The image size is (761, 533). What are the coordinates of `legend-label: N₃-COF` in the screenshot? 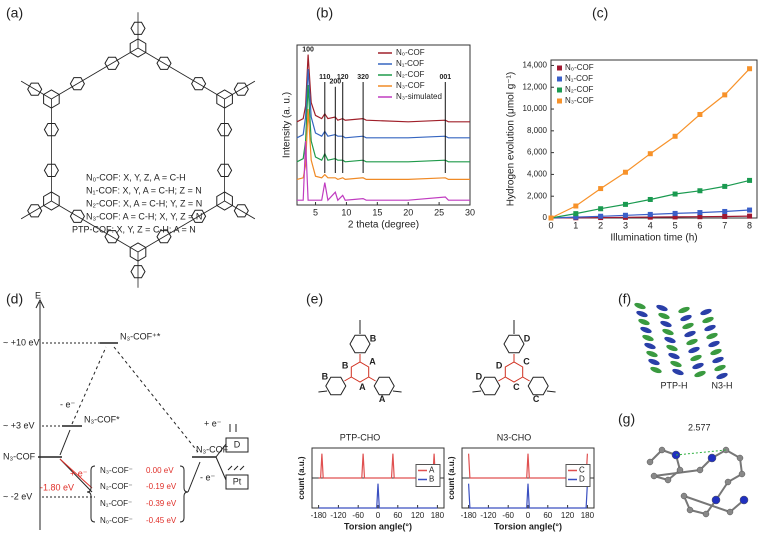 It's located at (410, 85).